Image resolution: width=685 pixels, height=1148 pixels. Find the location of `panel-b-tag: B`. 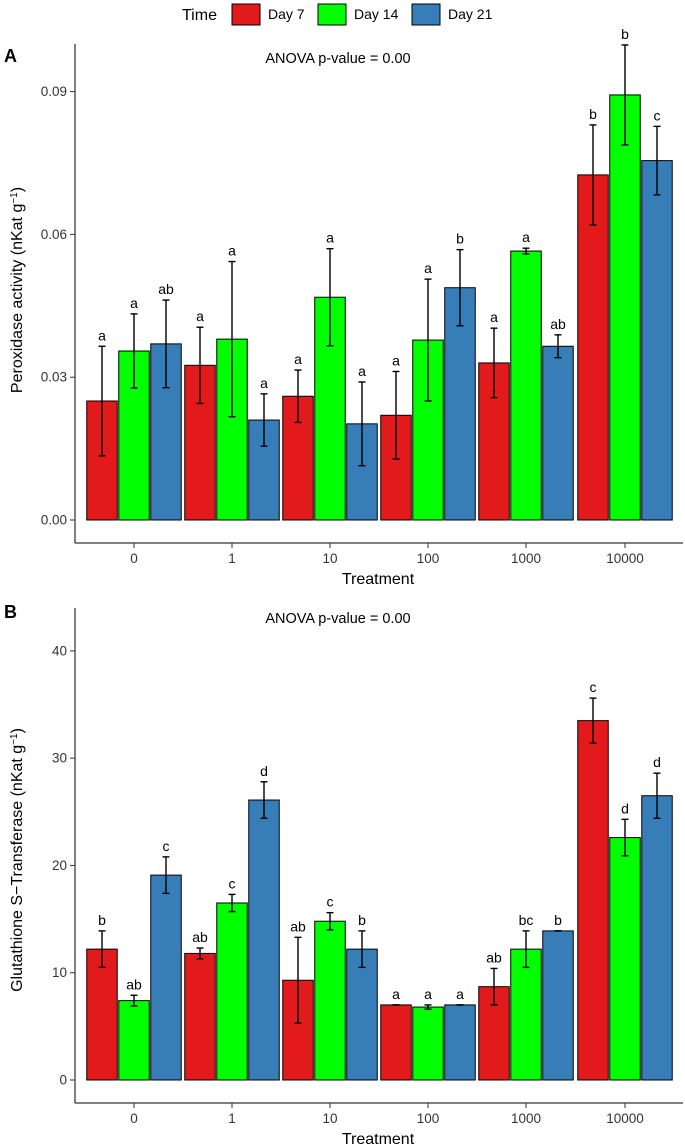

panel-b-tag: B is located at coordinates (10, 612).